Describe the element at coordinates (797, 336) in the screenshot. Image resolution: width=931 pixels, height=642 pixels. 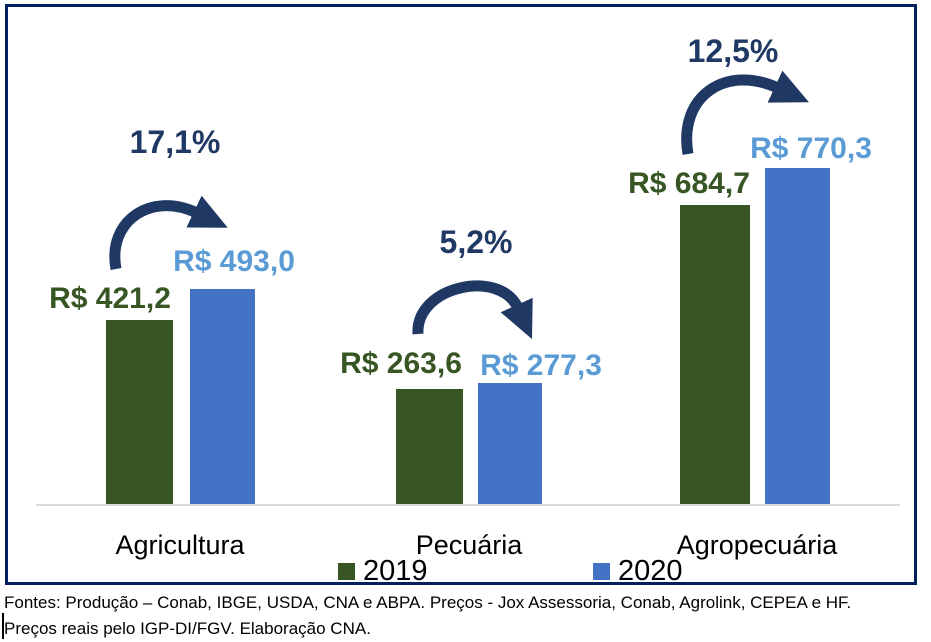
I see `bar-agropecuaria-2020` at that location.